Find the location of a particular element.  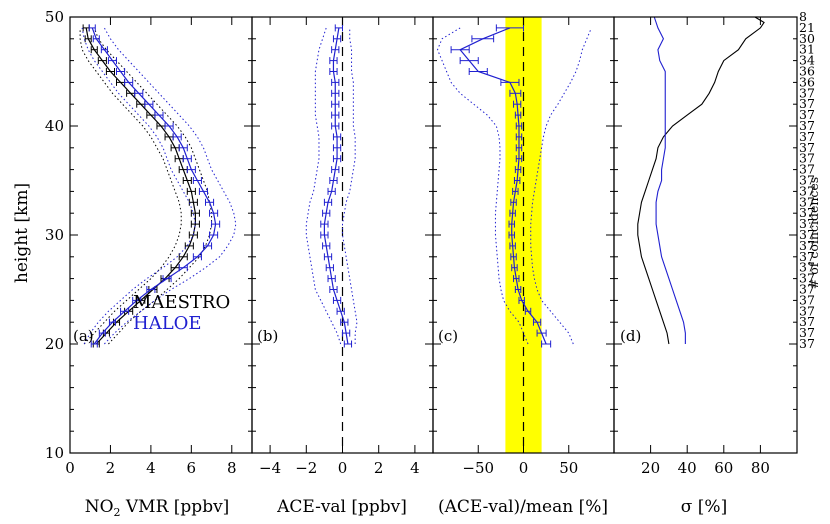

panel-label-b: (b) is located at coordinates (267, 336).